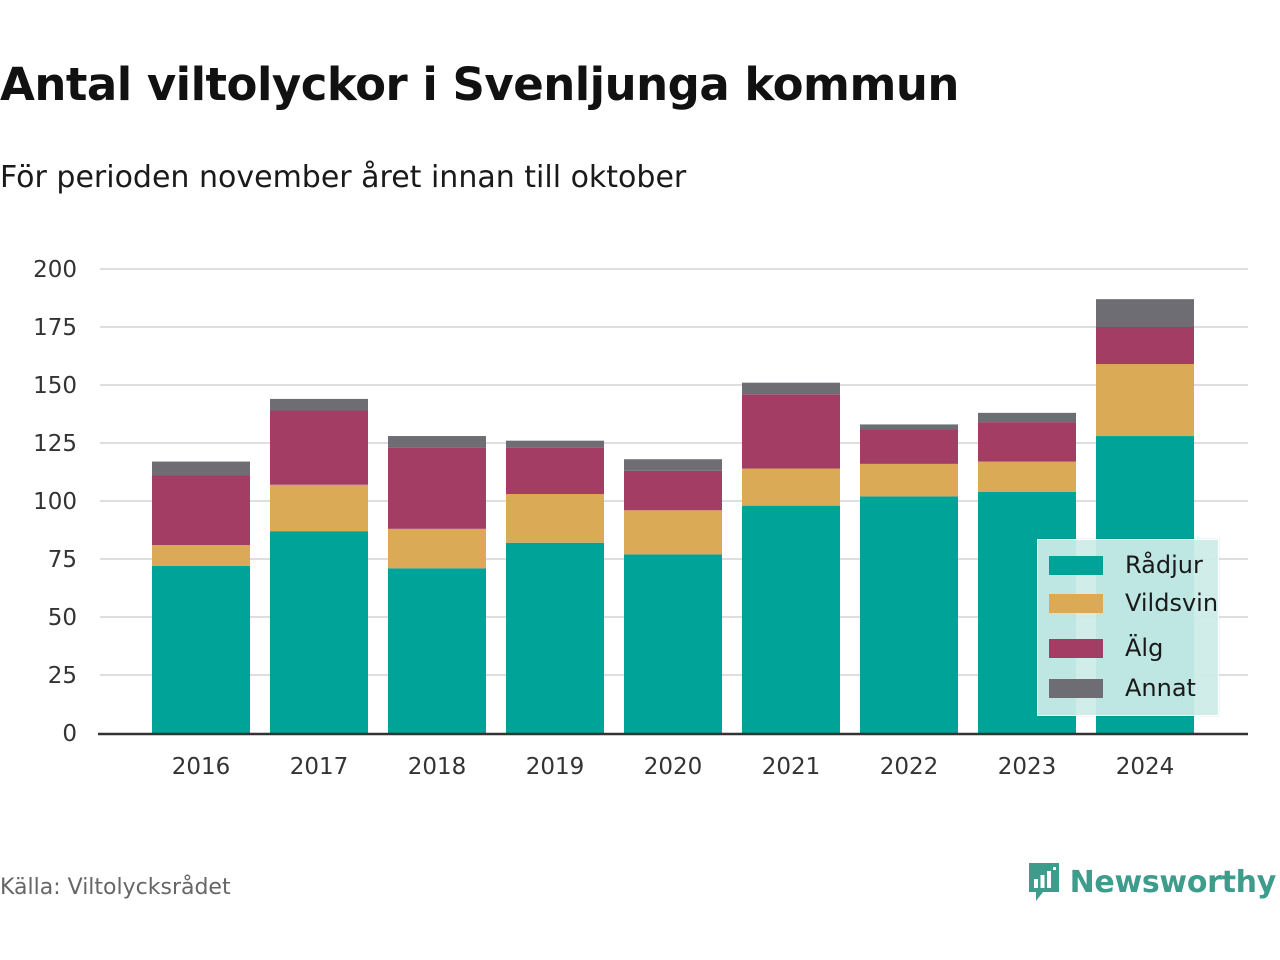  I want to click on x-axis-tick-labels: 2016 2017 2018 2019 2020 2021 2022 2023 2024, so click(673, 767).